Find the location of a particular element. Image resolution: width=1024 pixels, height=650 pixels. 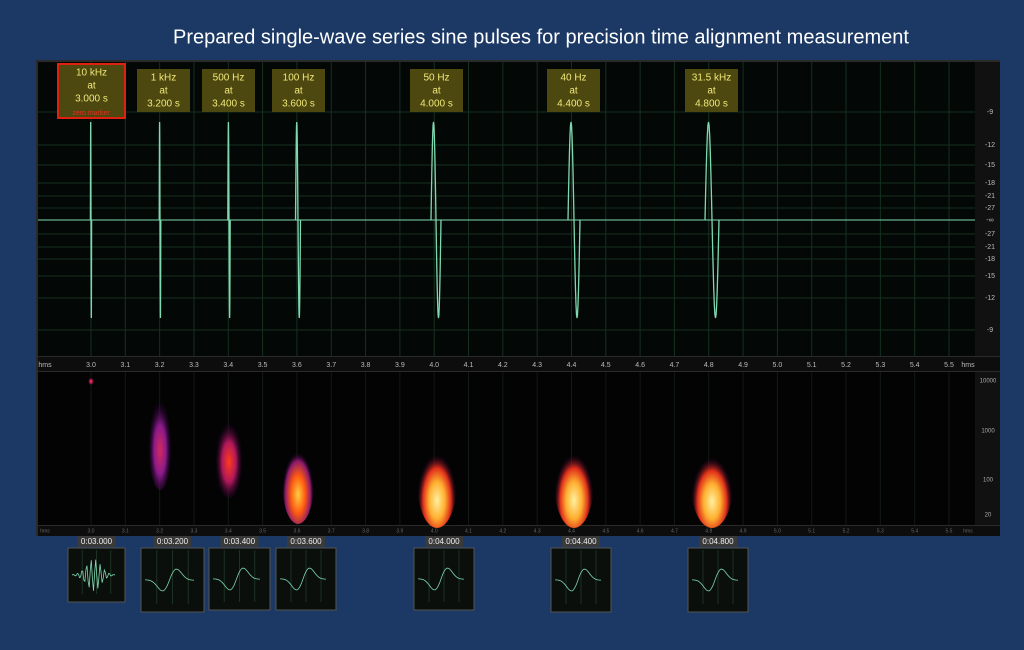

zero-marker: zero marker is located at coordinates (91, 113).